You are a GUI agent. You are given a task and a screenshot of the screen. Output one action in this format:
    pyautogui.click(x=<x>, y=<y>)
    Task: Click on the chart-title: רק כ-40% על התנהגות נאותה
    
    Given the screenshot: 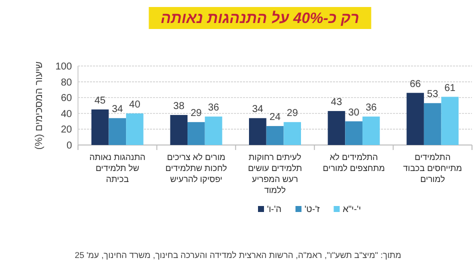 What is the action you would take?
    pyautogui.click(x=260, y=18)
    